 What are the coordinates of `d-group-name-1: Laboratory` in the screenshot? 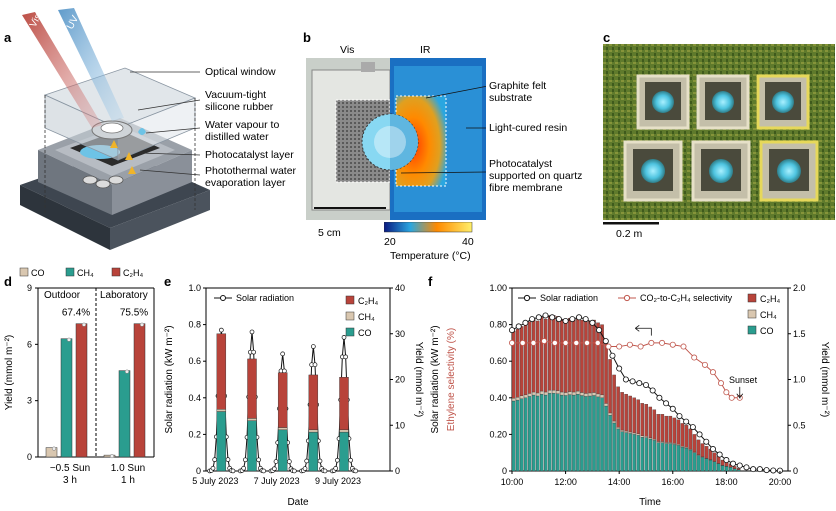 It's located at (124, 295).